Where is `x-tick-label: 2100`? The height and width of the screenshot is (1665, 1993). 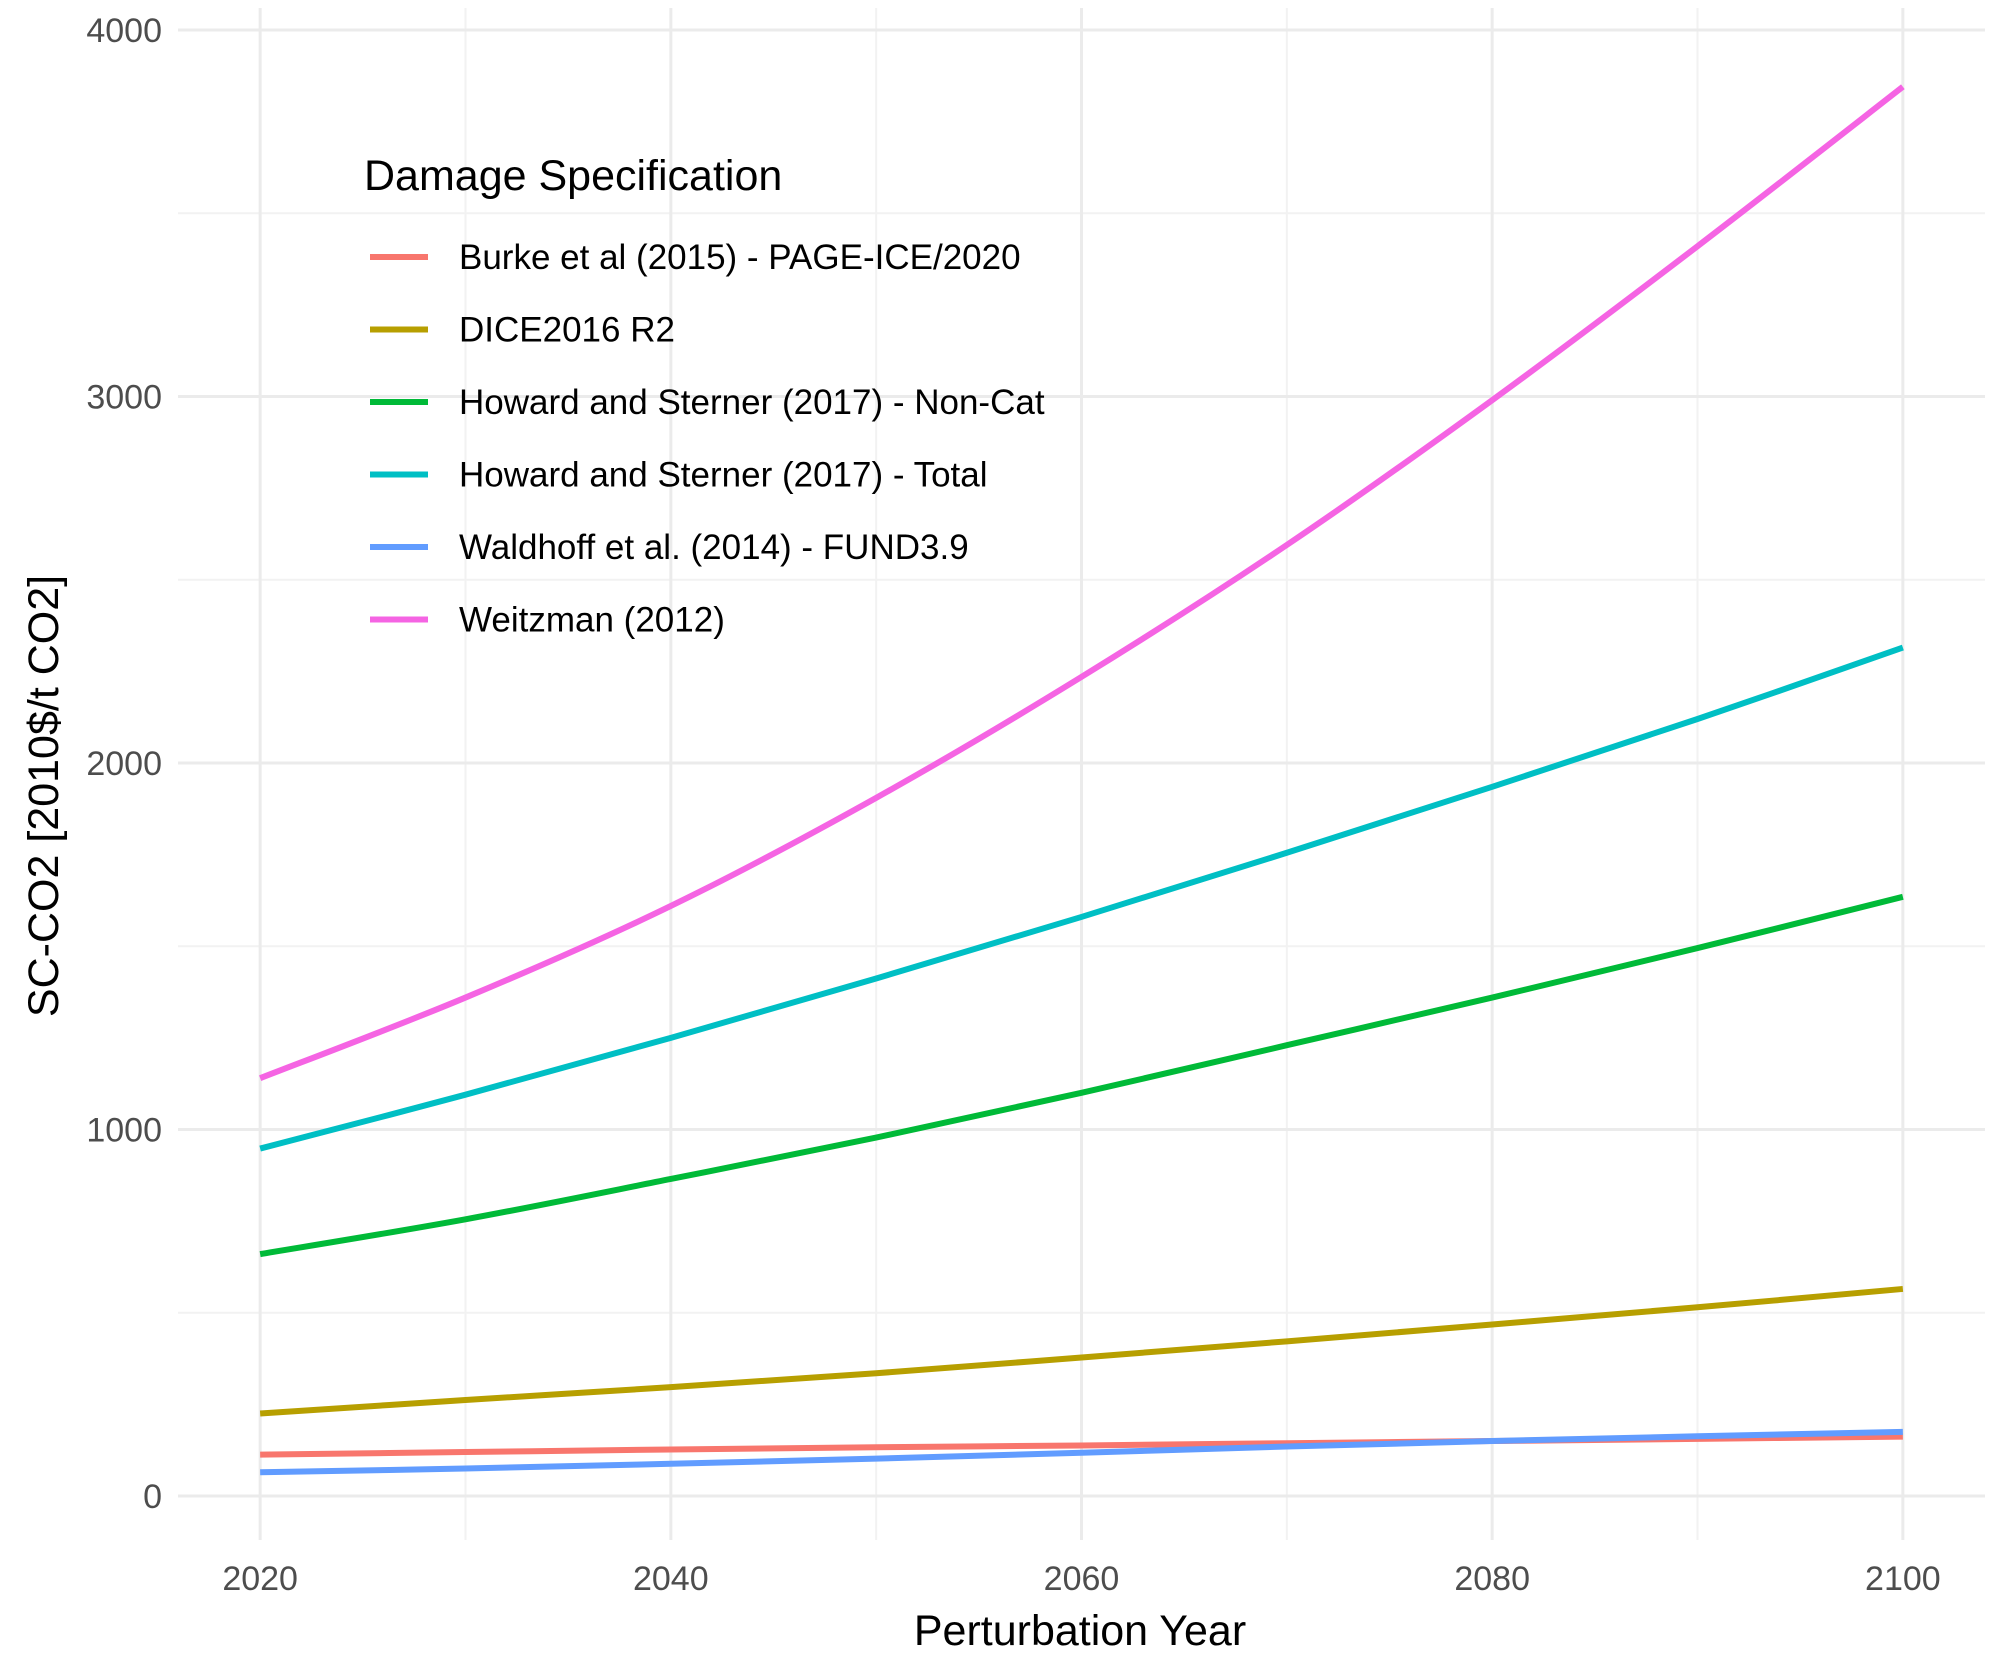 x-tick-label: 2100 is located at coordinates (1903, 1579).